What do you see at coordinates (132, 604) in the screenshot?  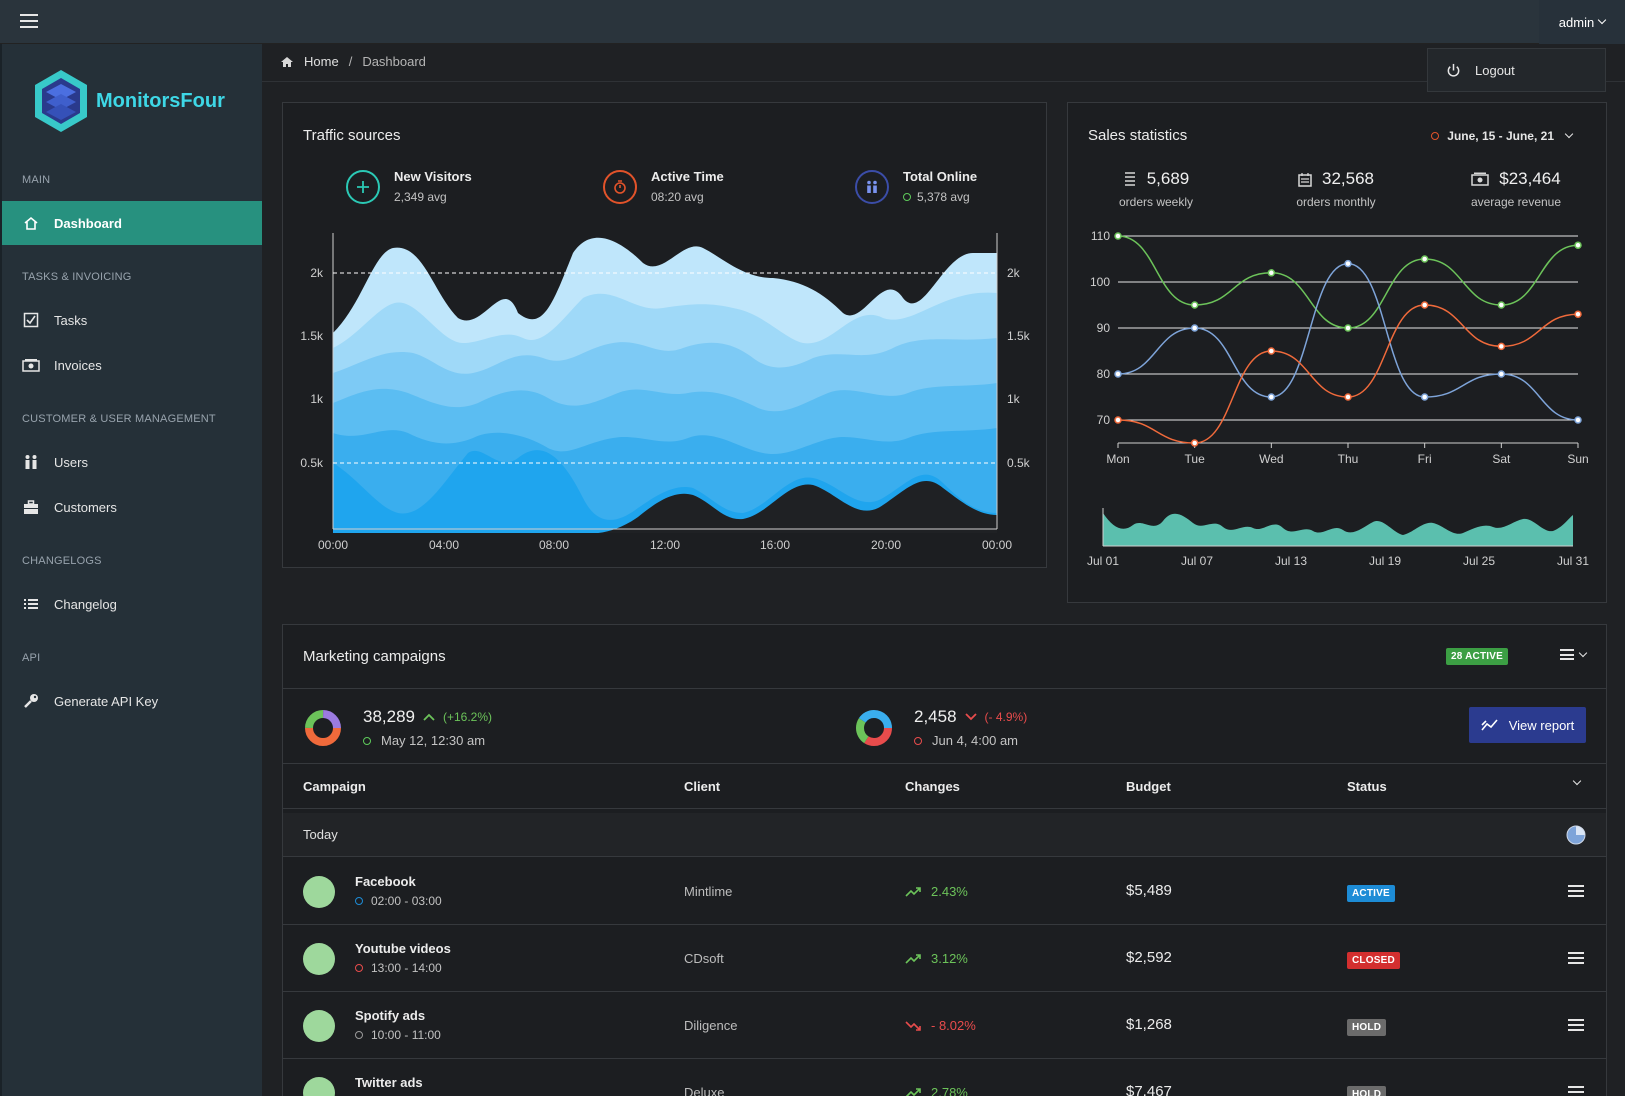 I see `sidebar-item-changelog: Changelog` at bounding box center [132, 604].